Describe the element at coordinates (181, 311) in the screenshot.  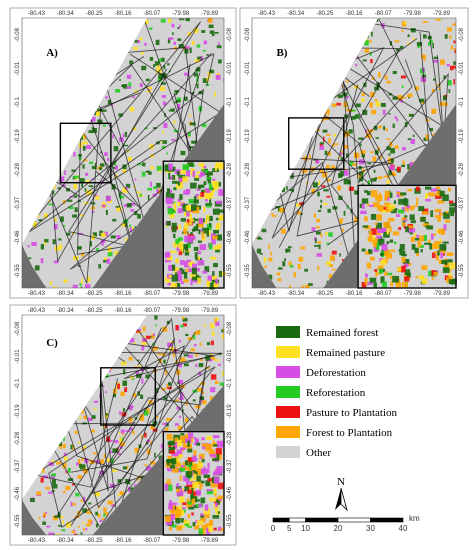
I see `lon-tick-label: -79.98` at that location.